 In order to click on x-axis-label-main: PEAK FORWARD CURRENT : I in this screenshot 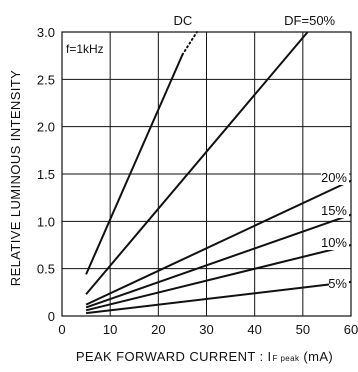, I will do `click(174, 356)`.